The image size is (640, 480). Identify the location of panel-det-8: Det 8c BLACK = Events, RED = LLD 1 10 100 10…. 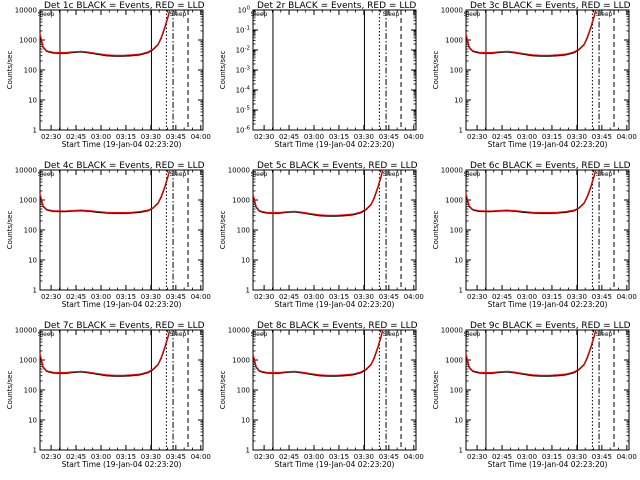
(321, 395).